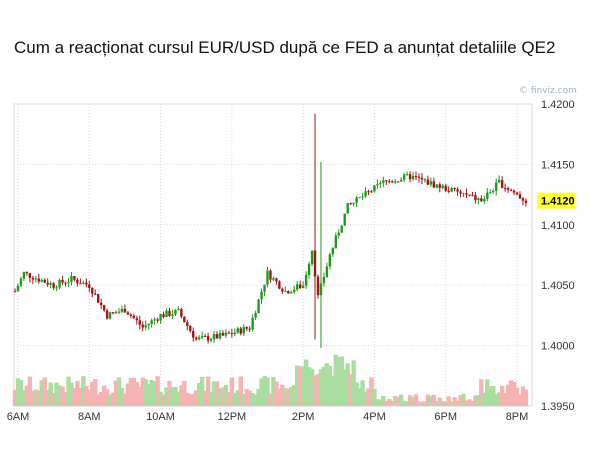  I want to click on y-tick-label: 1.4050, so click(558, 286).